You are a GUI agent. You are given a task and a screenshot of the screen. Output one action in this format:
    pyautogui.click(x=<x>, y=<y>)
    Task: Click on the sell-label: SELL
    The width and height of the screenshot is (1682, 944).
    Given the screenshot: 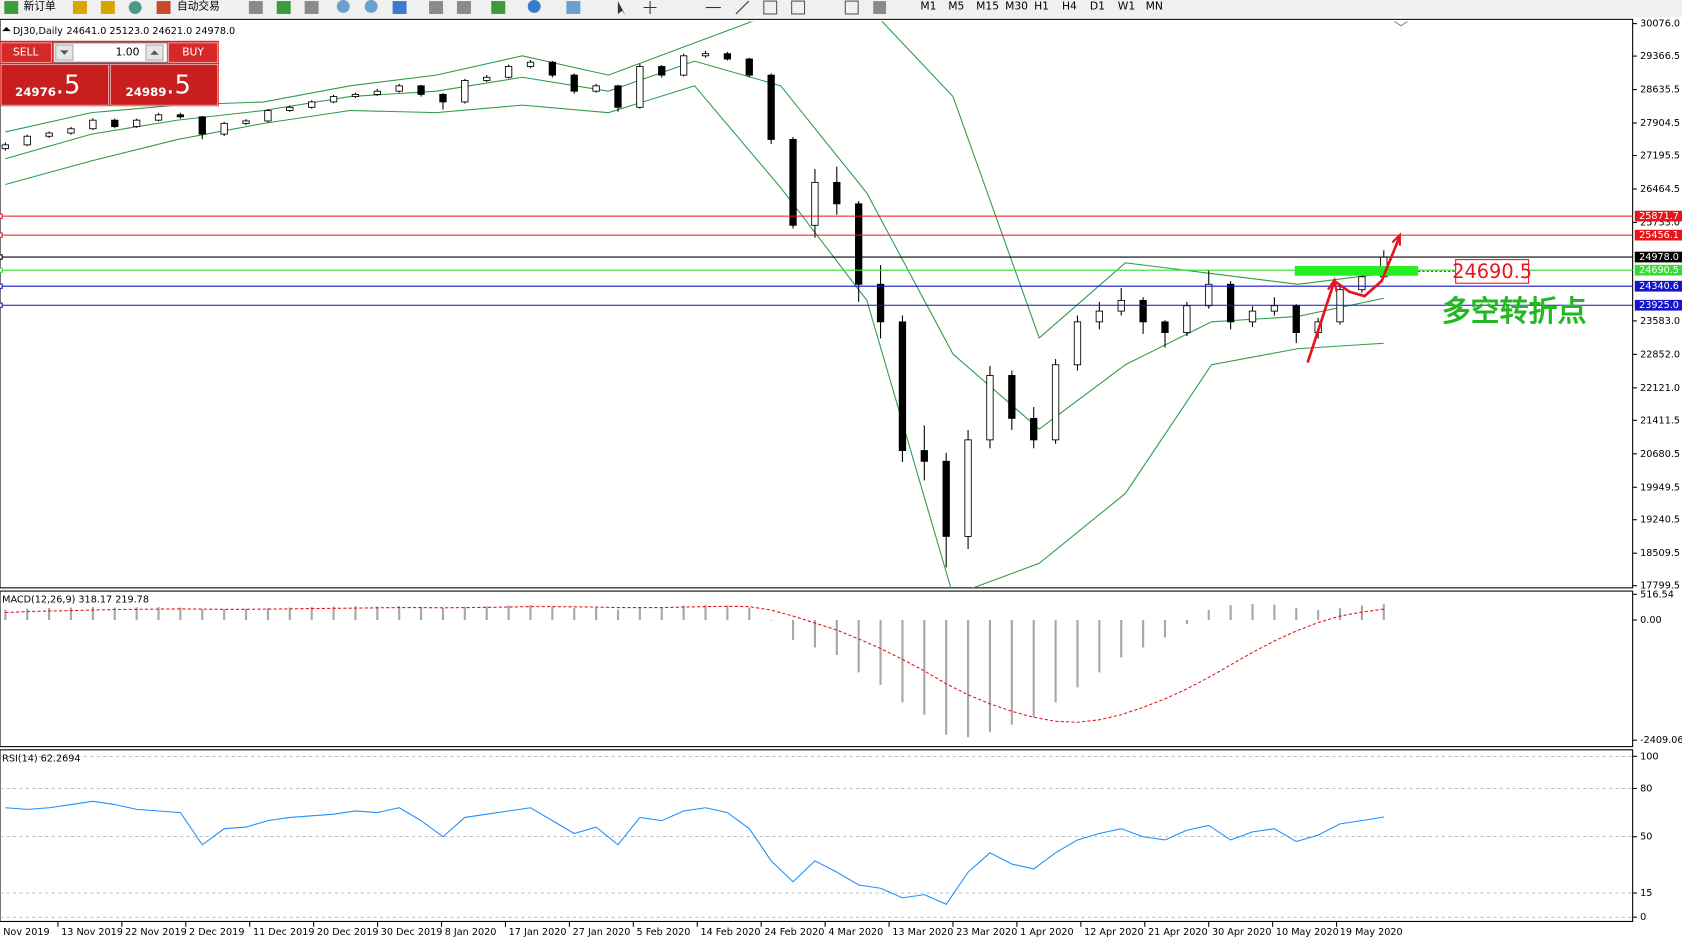 What is the action you would take?
    pyautogui.click(x=26, y=52)
    